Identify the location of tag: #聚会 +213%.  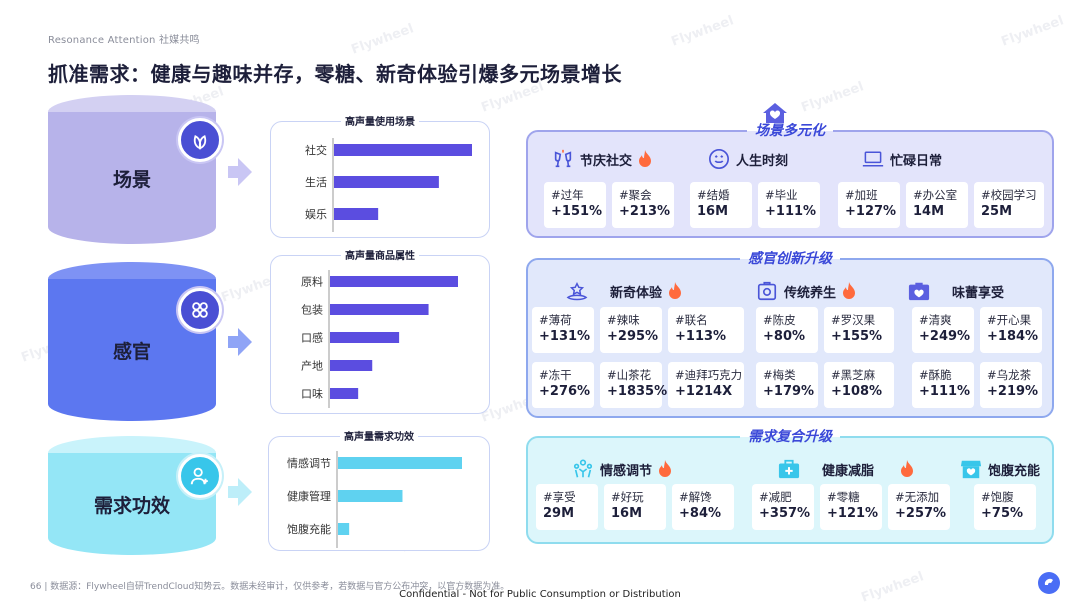
(643, 205).